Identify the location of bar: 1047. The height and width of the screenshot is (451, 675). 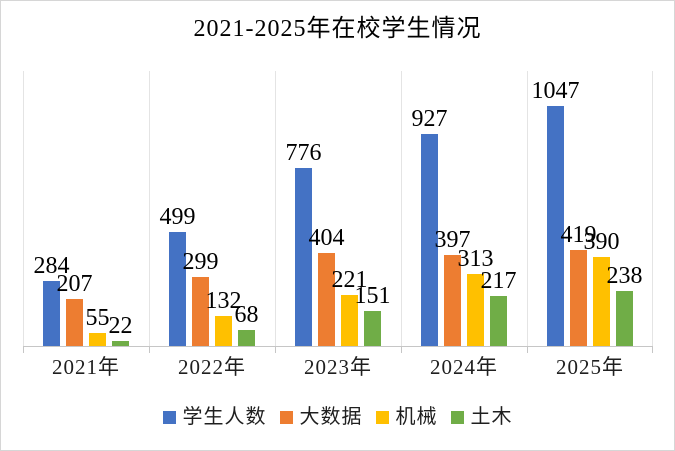
(556, 212).